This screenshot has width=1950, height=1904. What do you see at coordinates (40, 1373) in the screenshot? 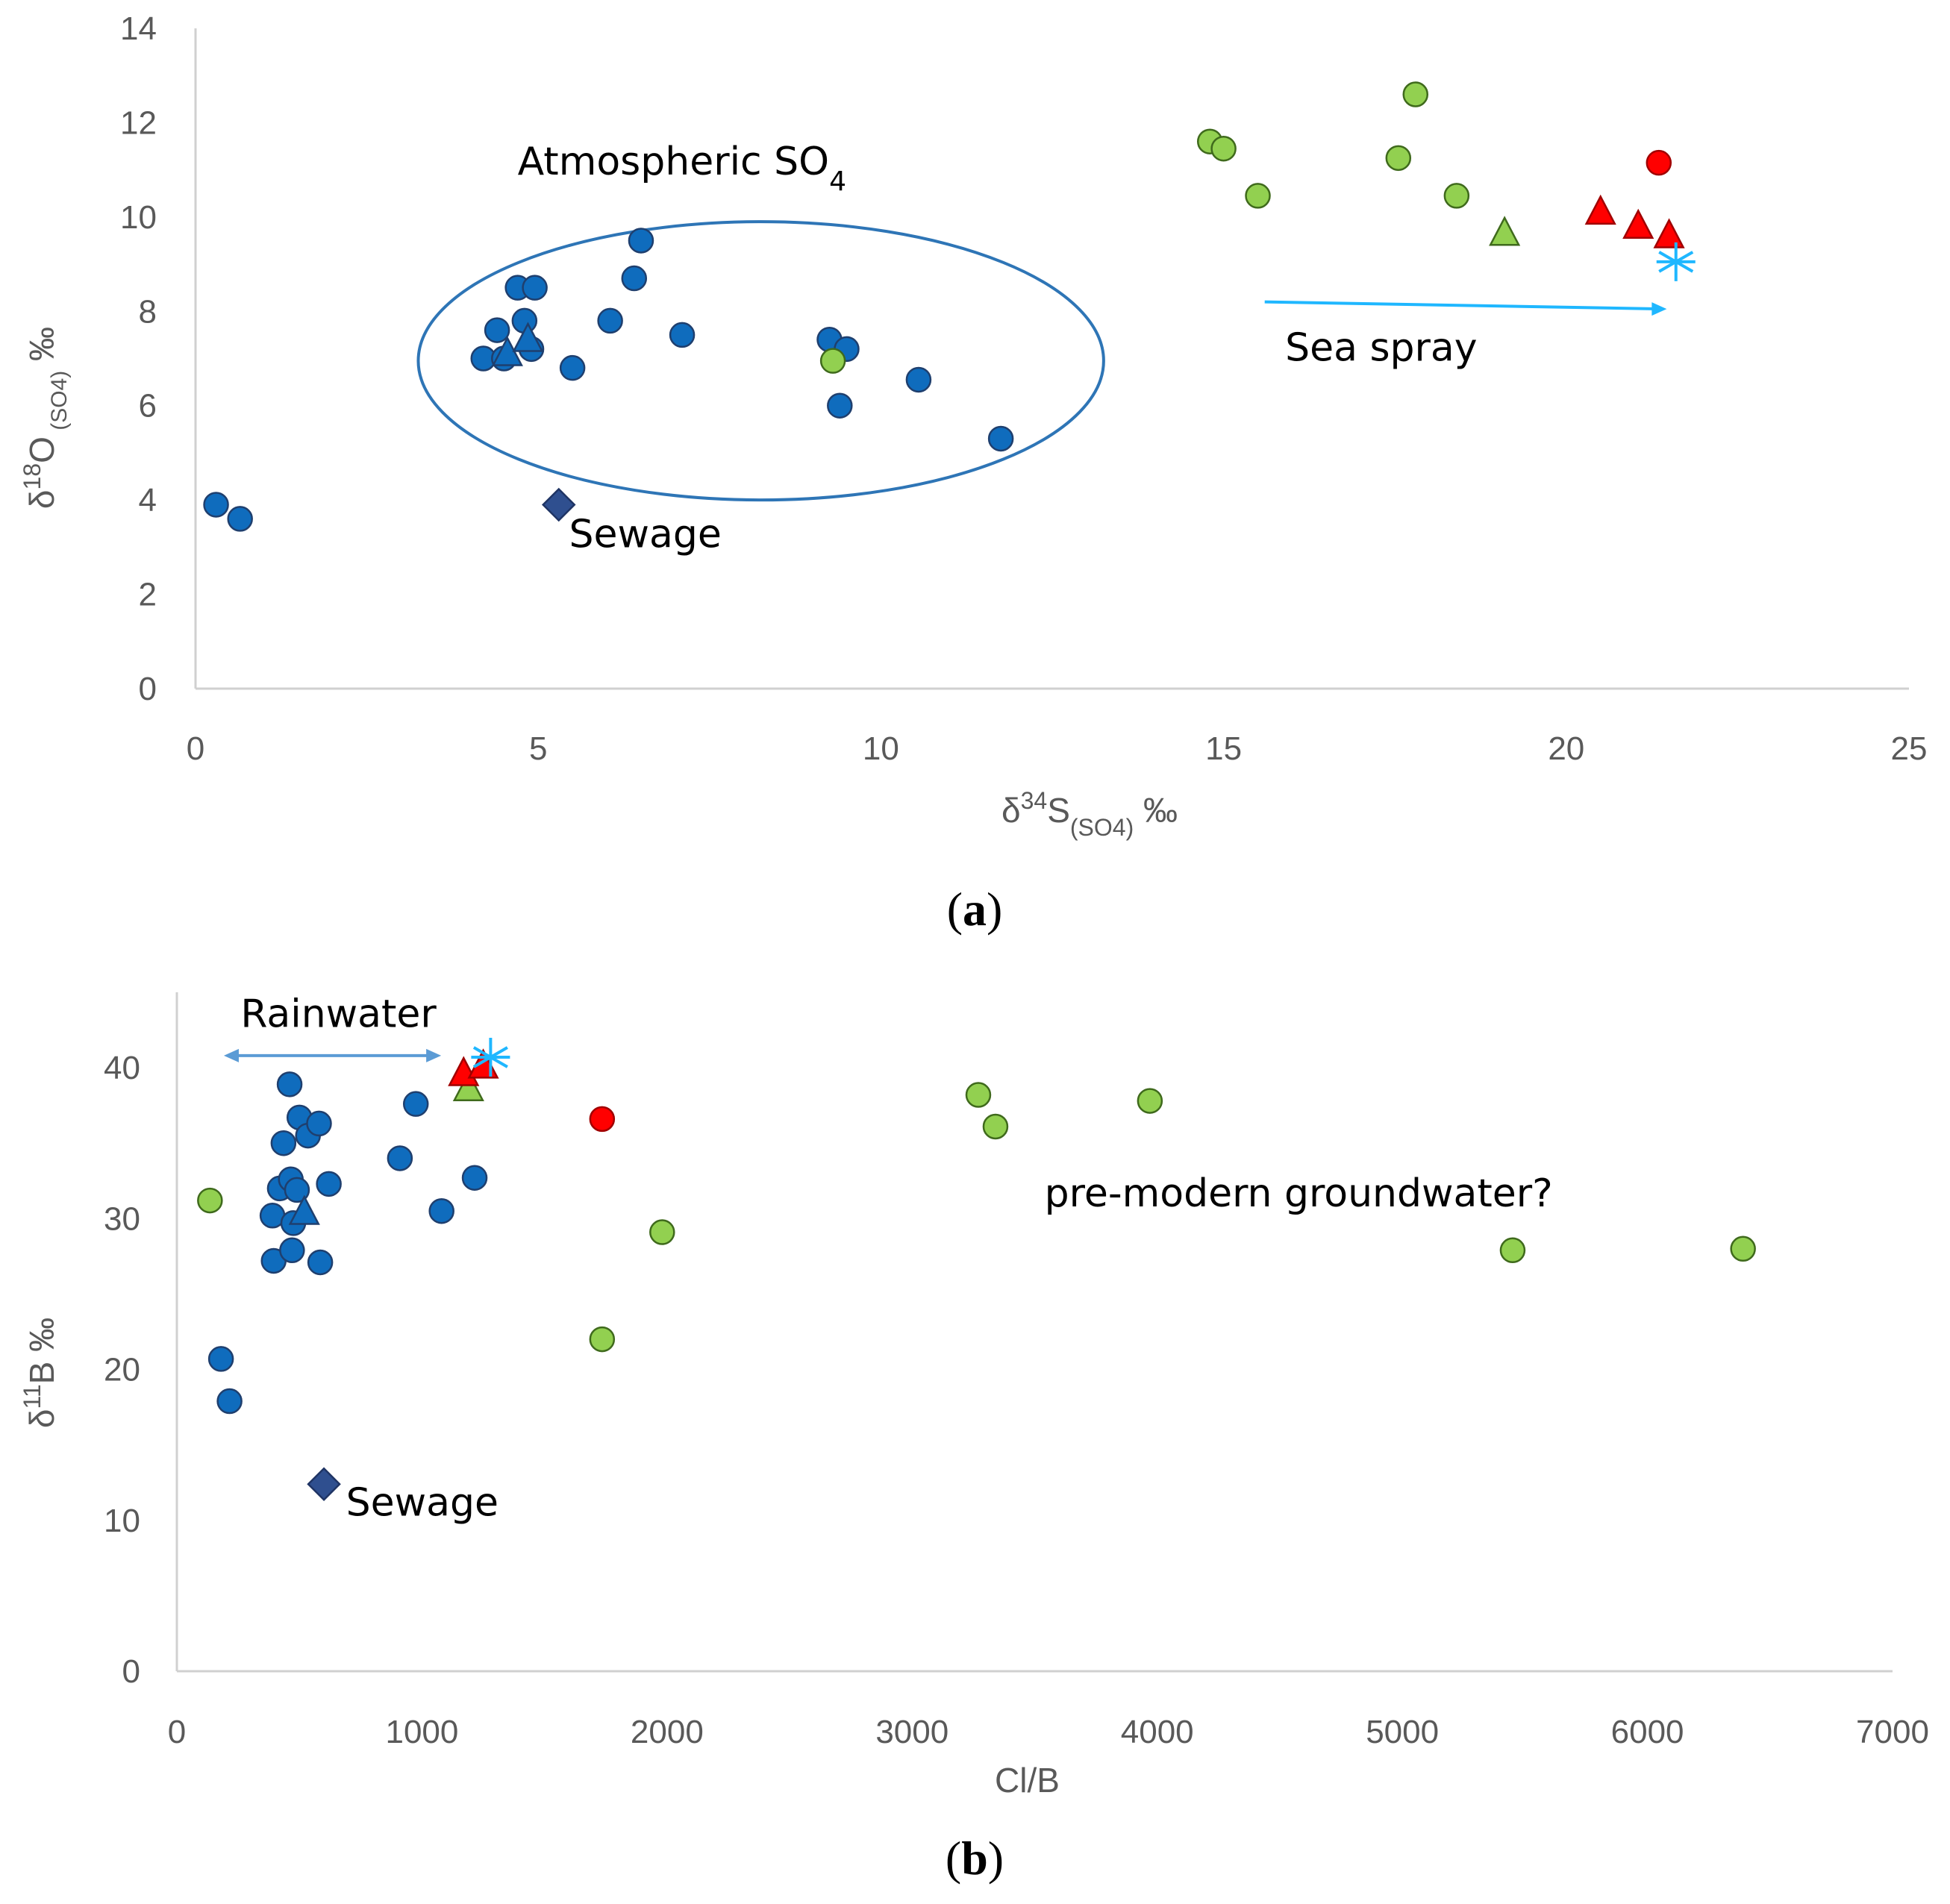
I see `panel-b-y-axis-label: δ11B ‰` at bounding box center [40, 1373].